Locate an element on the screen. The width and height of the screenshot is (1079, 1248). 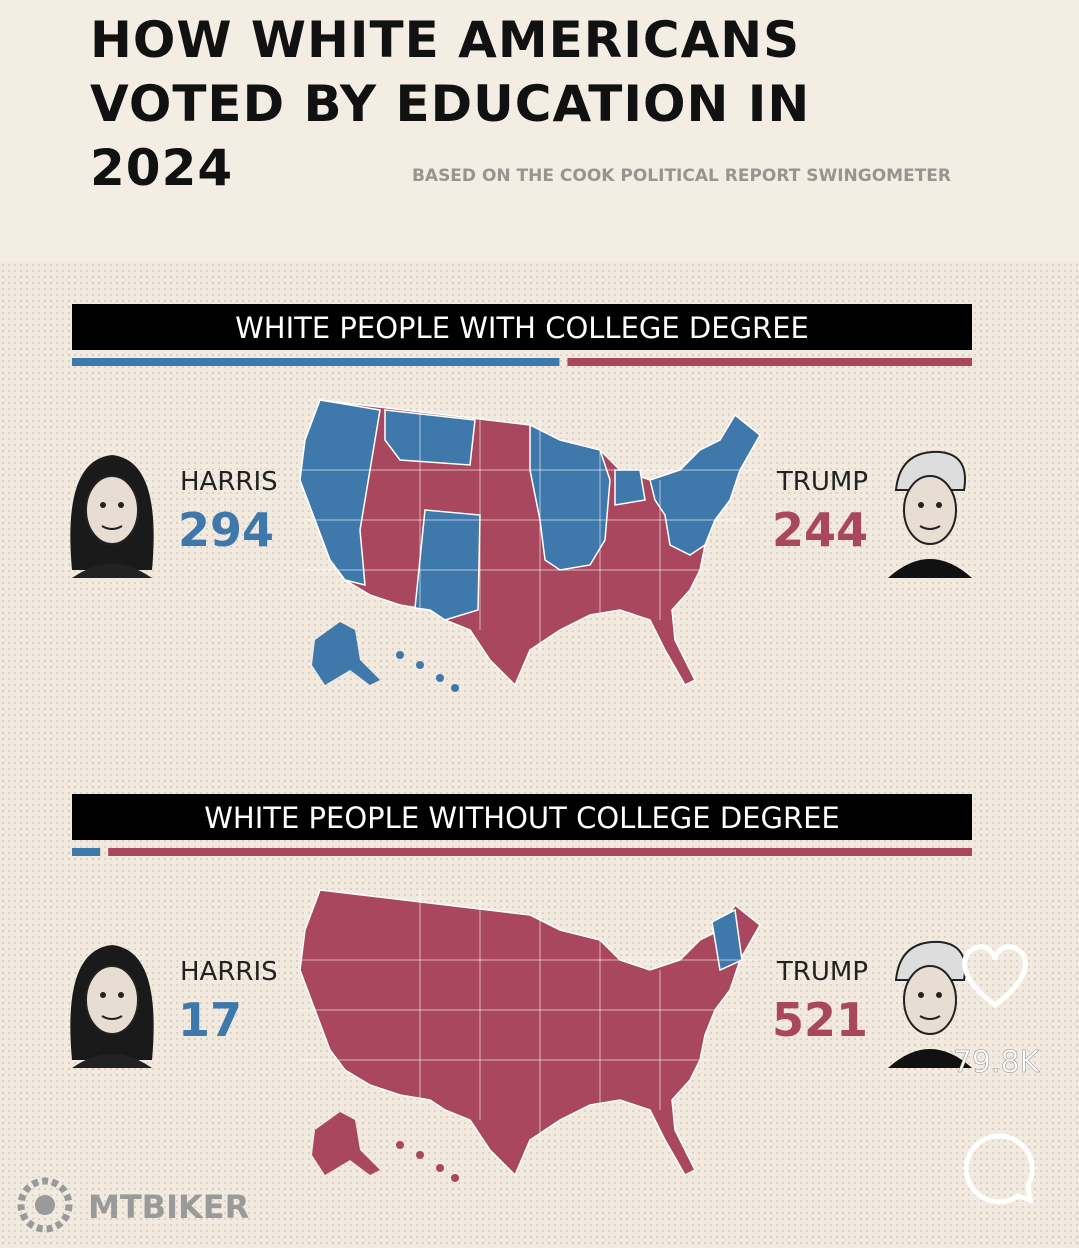
like-button is located at coordinates (995, 976).